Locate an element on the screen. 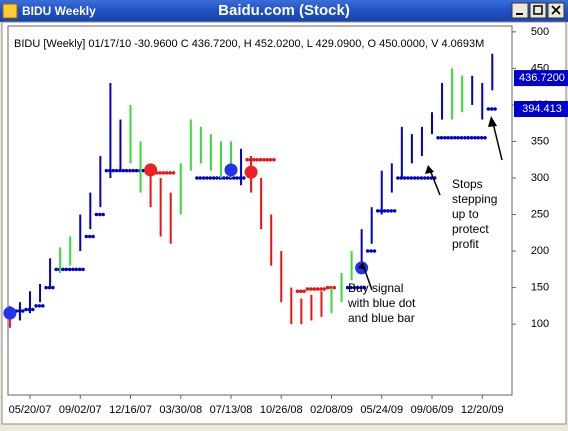 This screenshot has width=568, height=431. x-tick-label: 12/16/07 is located at coordinates (130, 410).